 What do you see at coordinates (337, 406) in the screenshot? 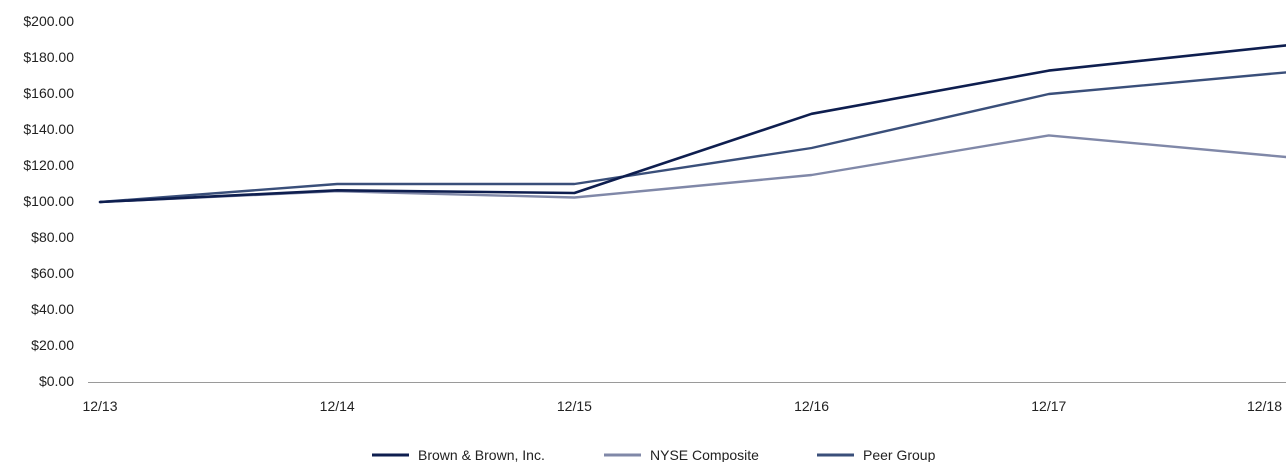
I see `x-tick-label: 12/14` at bounding box center [337, 406].